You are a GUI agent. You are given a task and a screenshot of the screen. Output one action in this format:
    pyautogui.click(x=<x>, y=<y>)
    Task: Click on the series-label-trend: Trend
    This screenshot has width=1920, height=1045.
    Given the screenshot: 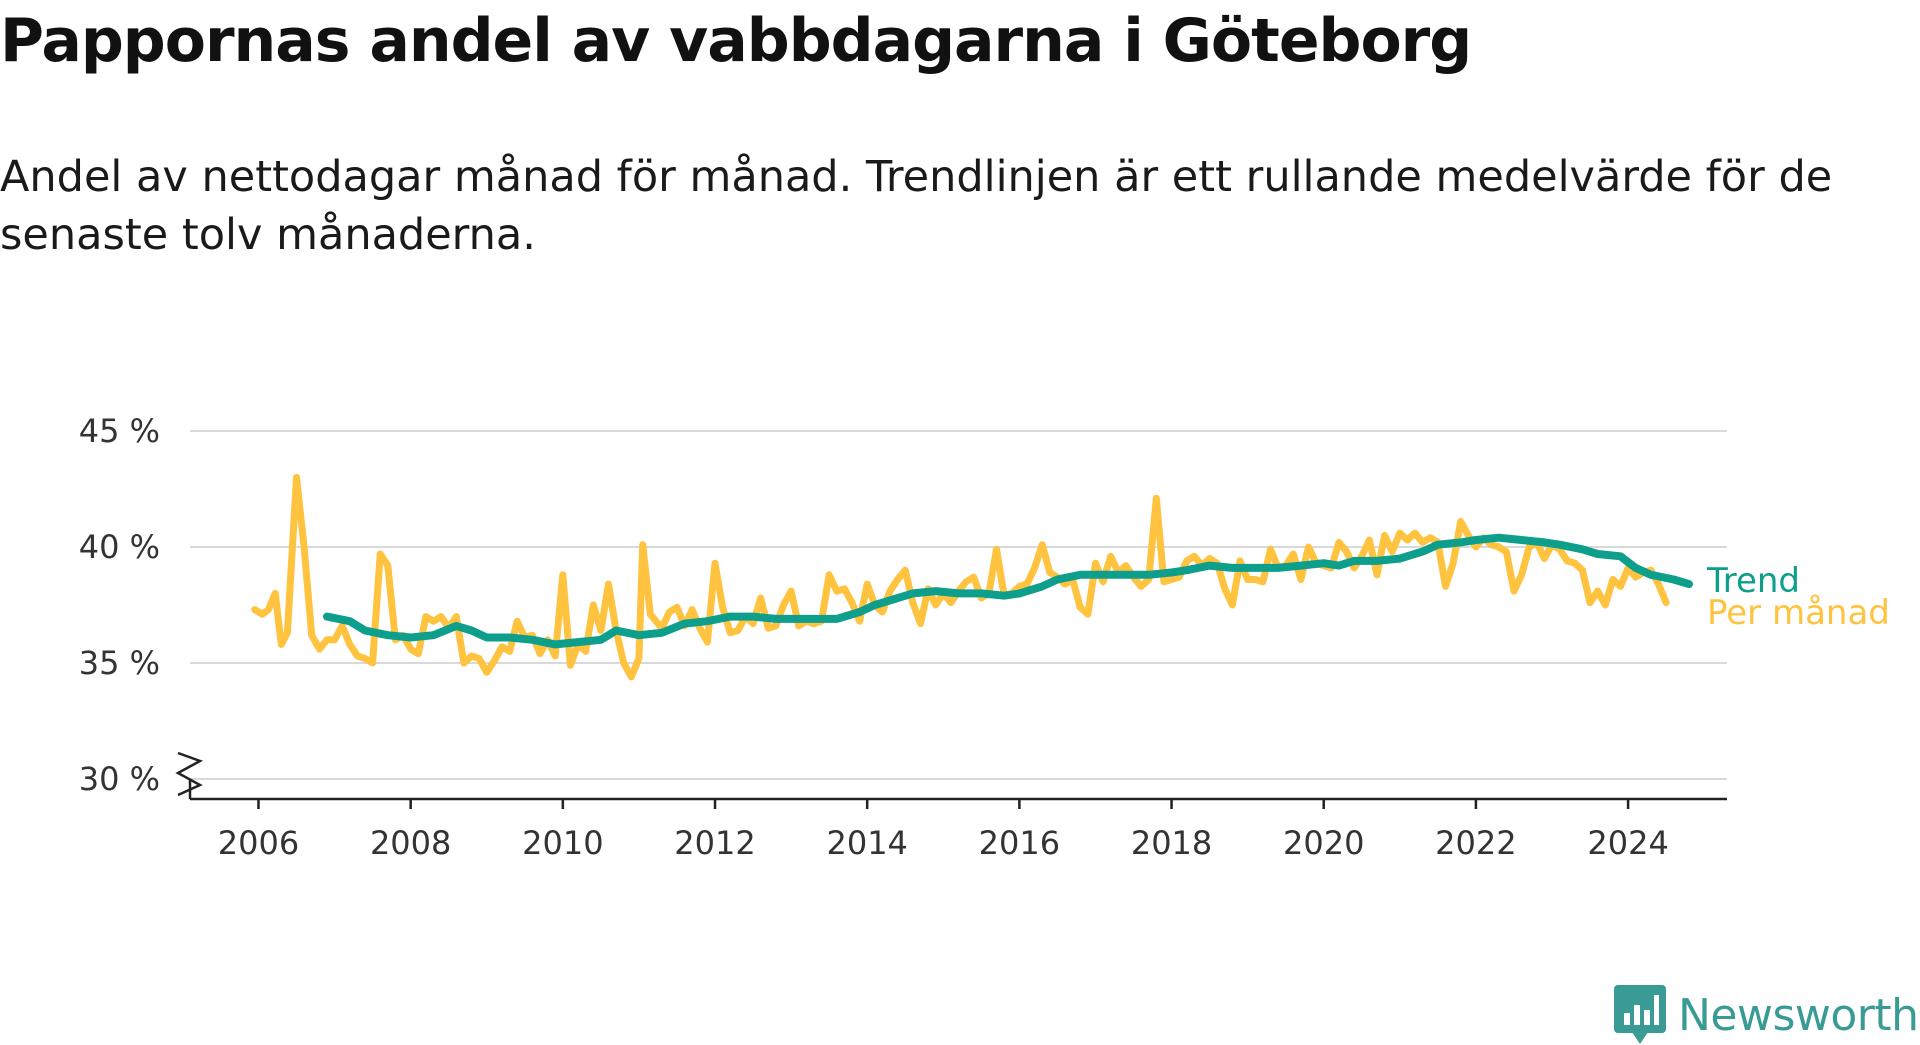 What is the action you would take?
    pyautogui.click(x=1753, y=581)
    